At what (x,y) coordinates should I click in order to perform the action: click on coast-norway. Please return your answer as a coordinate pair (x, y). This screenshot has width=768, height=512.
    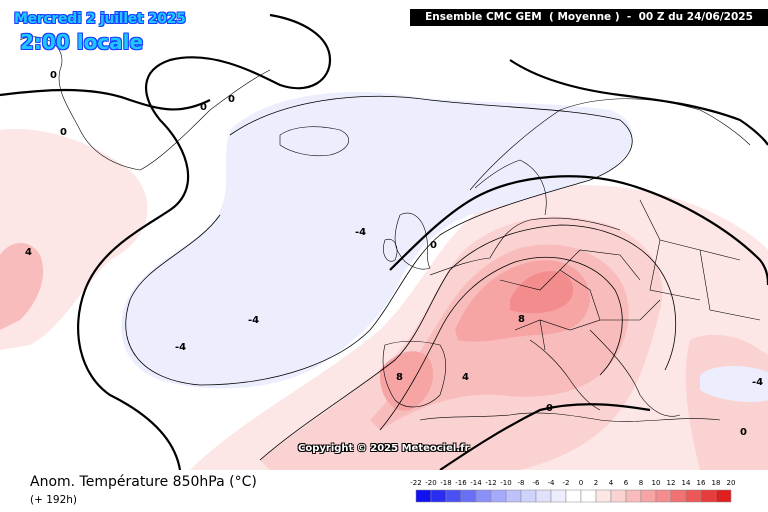
    Looking at the image, I should click on (510, 187).